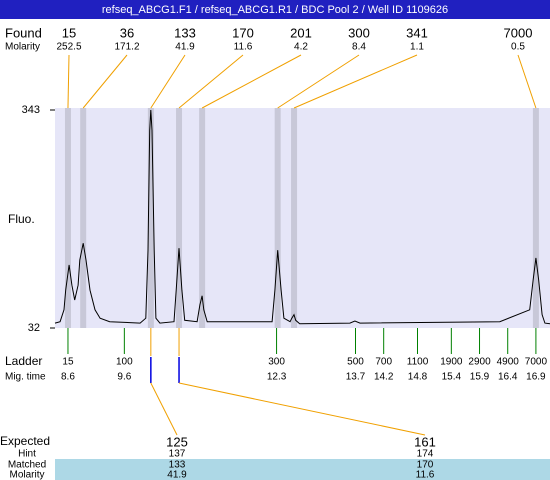  Describe the element at coordinates (383, 362) in the screenshot. I see `ladder-size: 700` at that location.